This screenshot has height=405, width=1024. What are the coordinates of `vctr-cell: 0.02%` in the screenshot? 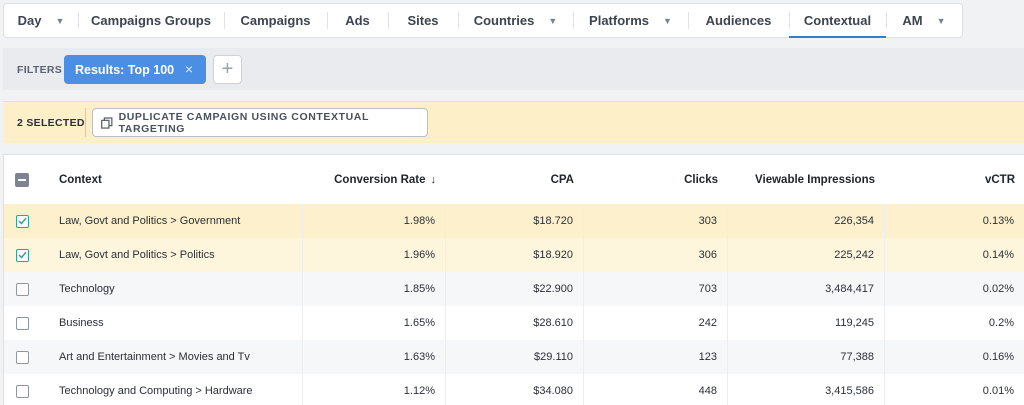 It's located at (954, 289).